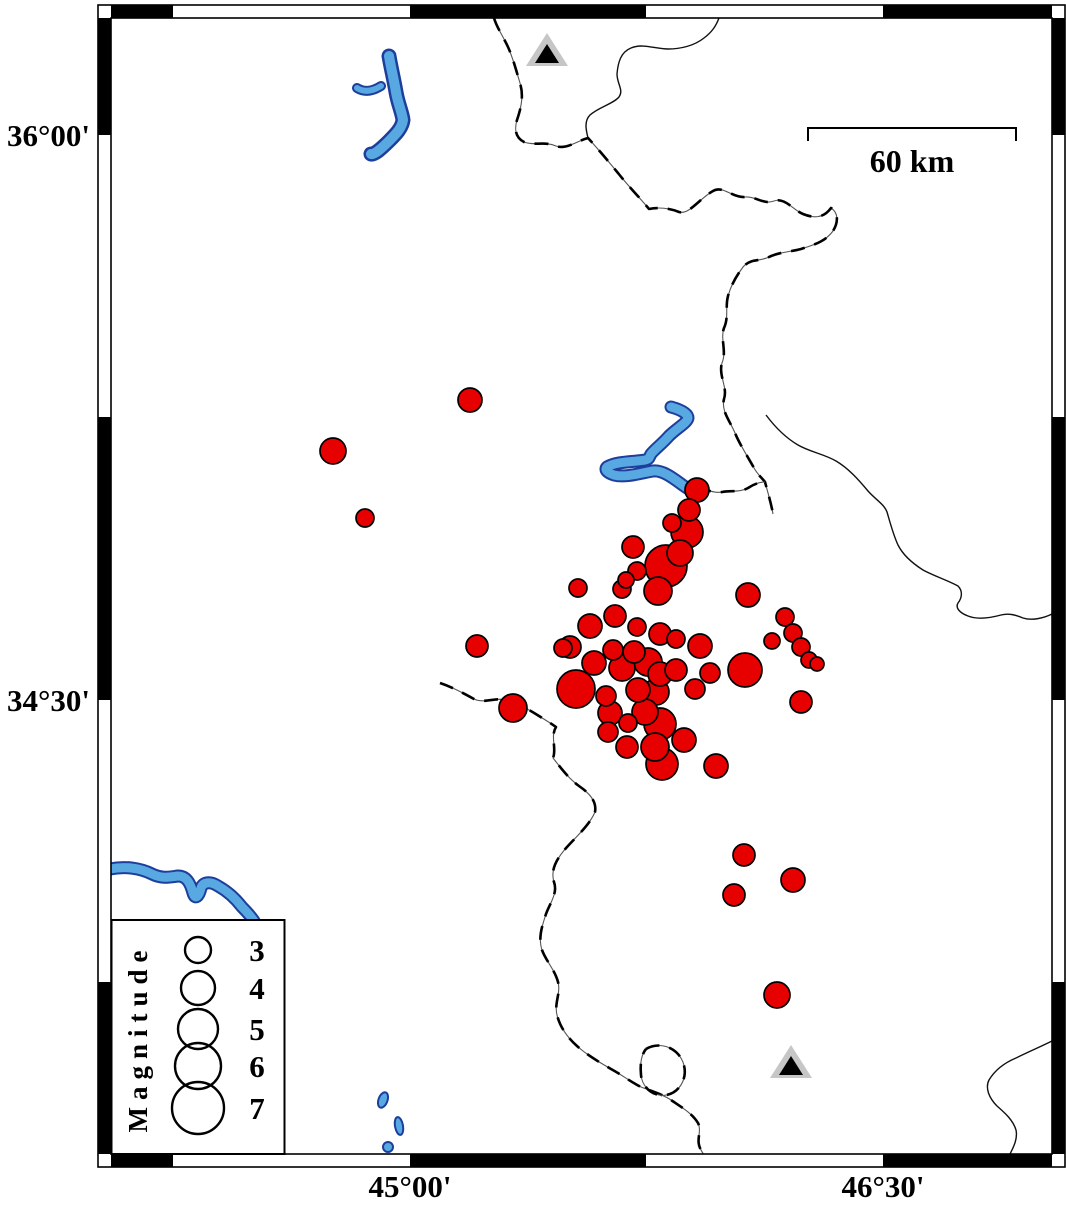  Describe the element at coordinates (909, 517) in the screenshot. I see `river-east` at that location.